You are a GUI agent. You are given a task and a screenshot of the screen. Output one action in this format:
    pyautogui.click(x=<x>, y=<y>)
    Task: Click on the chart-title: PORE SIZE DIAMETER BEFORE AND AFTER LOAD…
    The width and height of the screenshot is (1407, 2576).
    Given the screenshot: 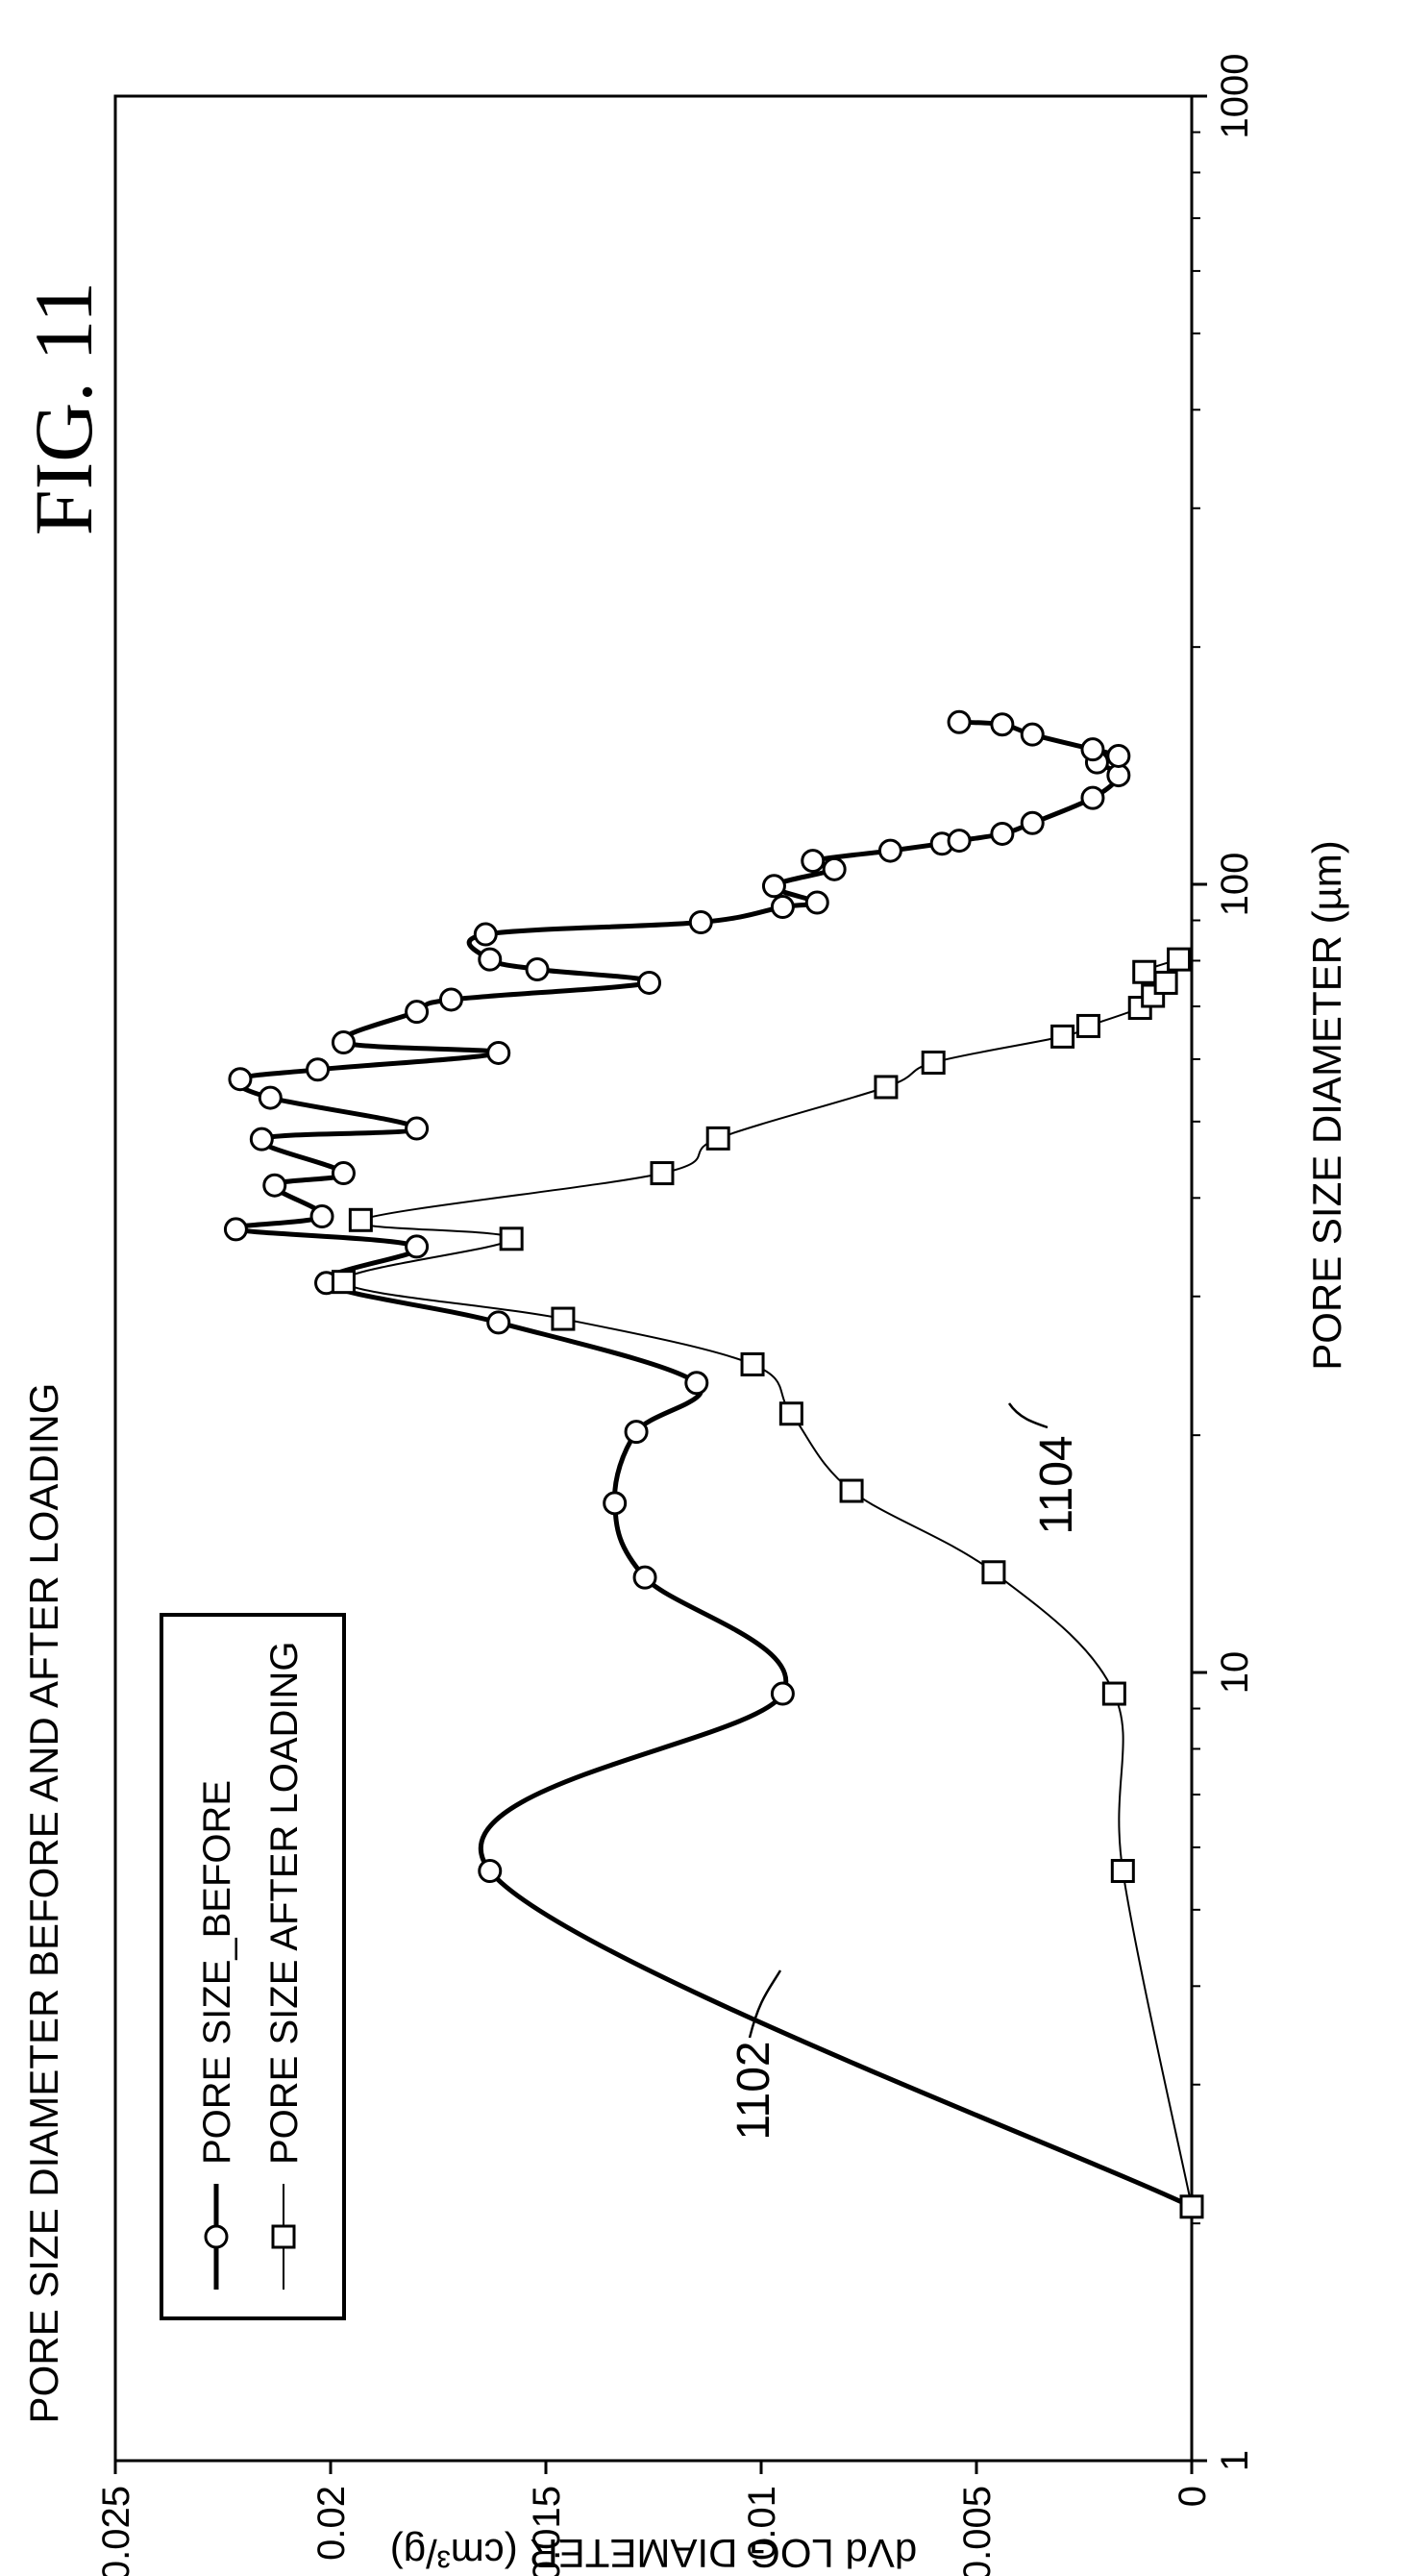 What is the action you would take?
    pyautogui.click(x=43, y=1903)
    